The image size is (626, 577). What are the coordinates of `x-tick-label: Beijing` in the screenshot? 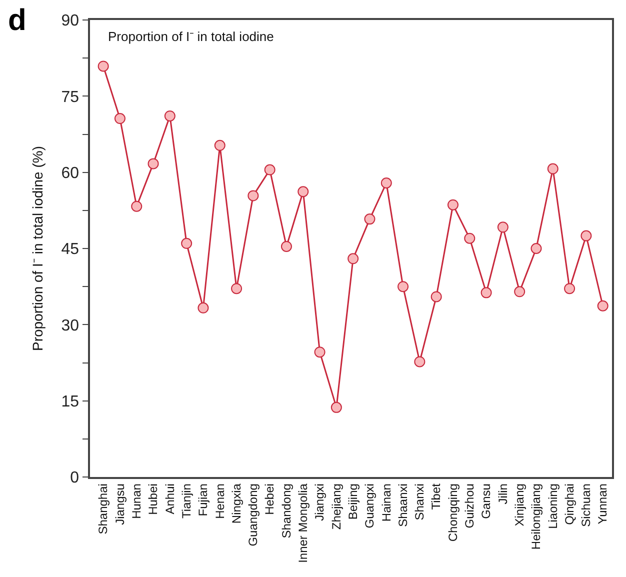 It's located at (353, 502).